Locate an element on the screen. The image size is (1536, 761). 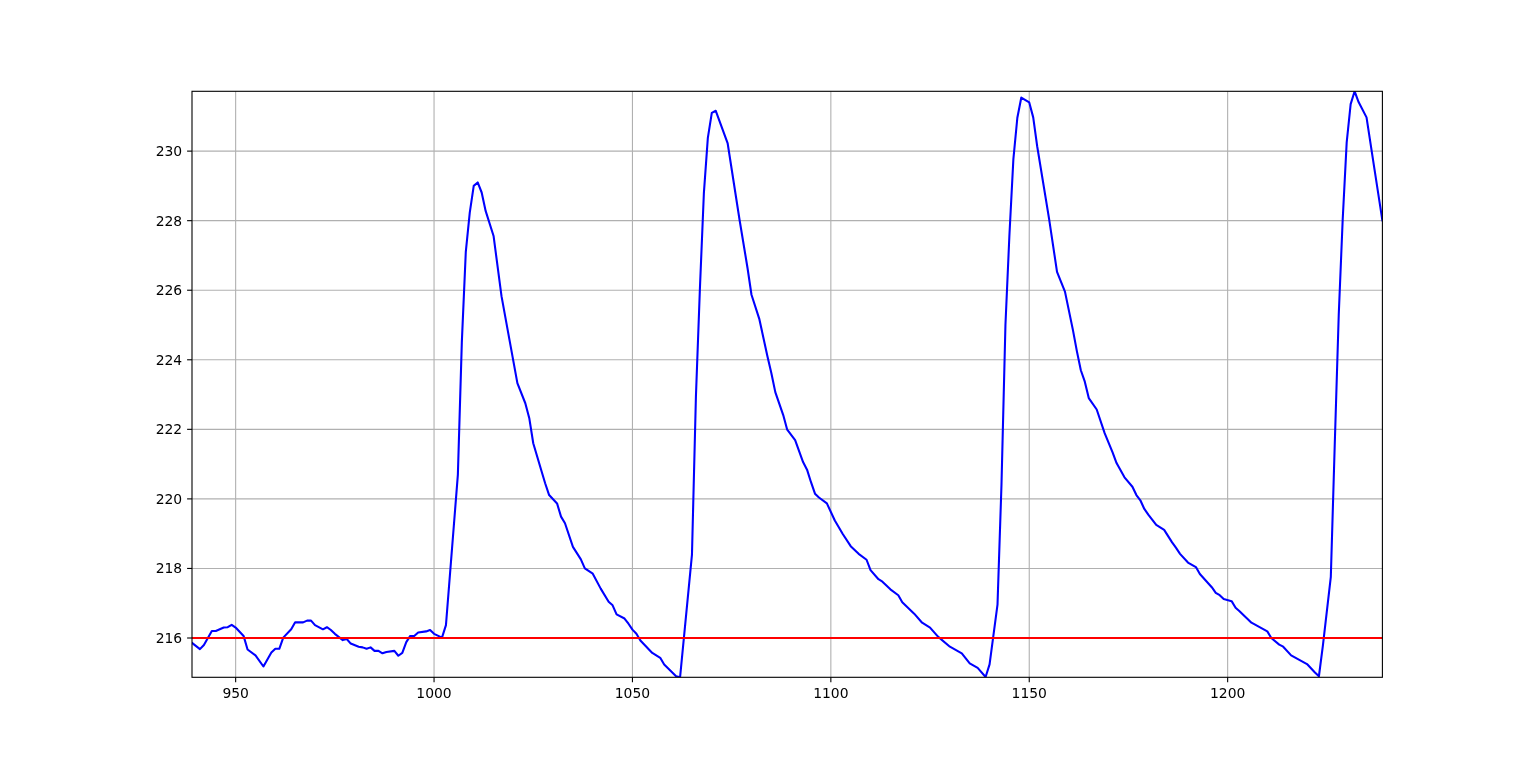
y-tick-label: 220 is located at coordinates (169, 498).